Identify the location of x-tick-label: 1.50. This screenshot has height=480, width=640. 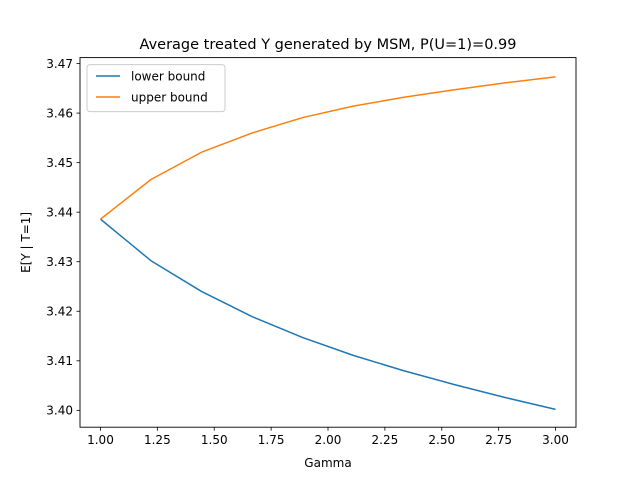
(214, 440).